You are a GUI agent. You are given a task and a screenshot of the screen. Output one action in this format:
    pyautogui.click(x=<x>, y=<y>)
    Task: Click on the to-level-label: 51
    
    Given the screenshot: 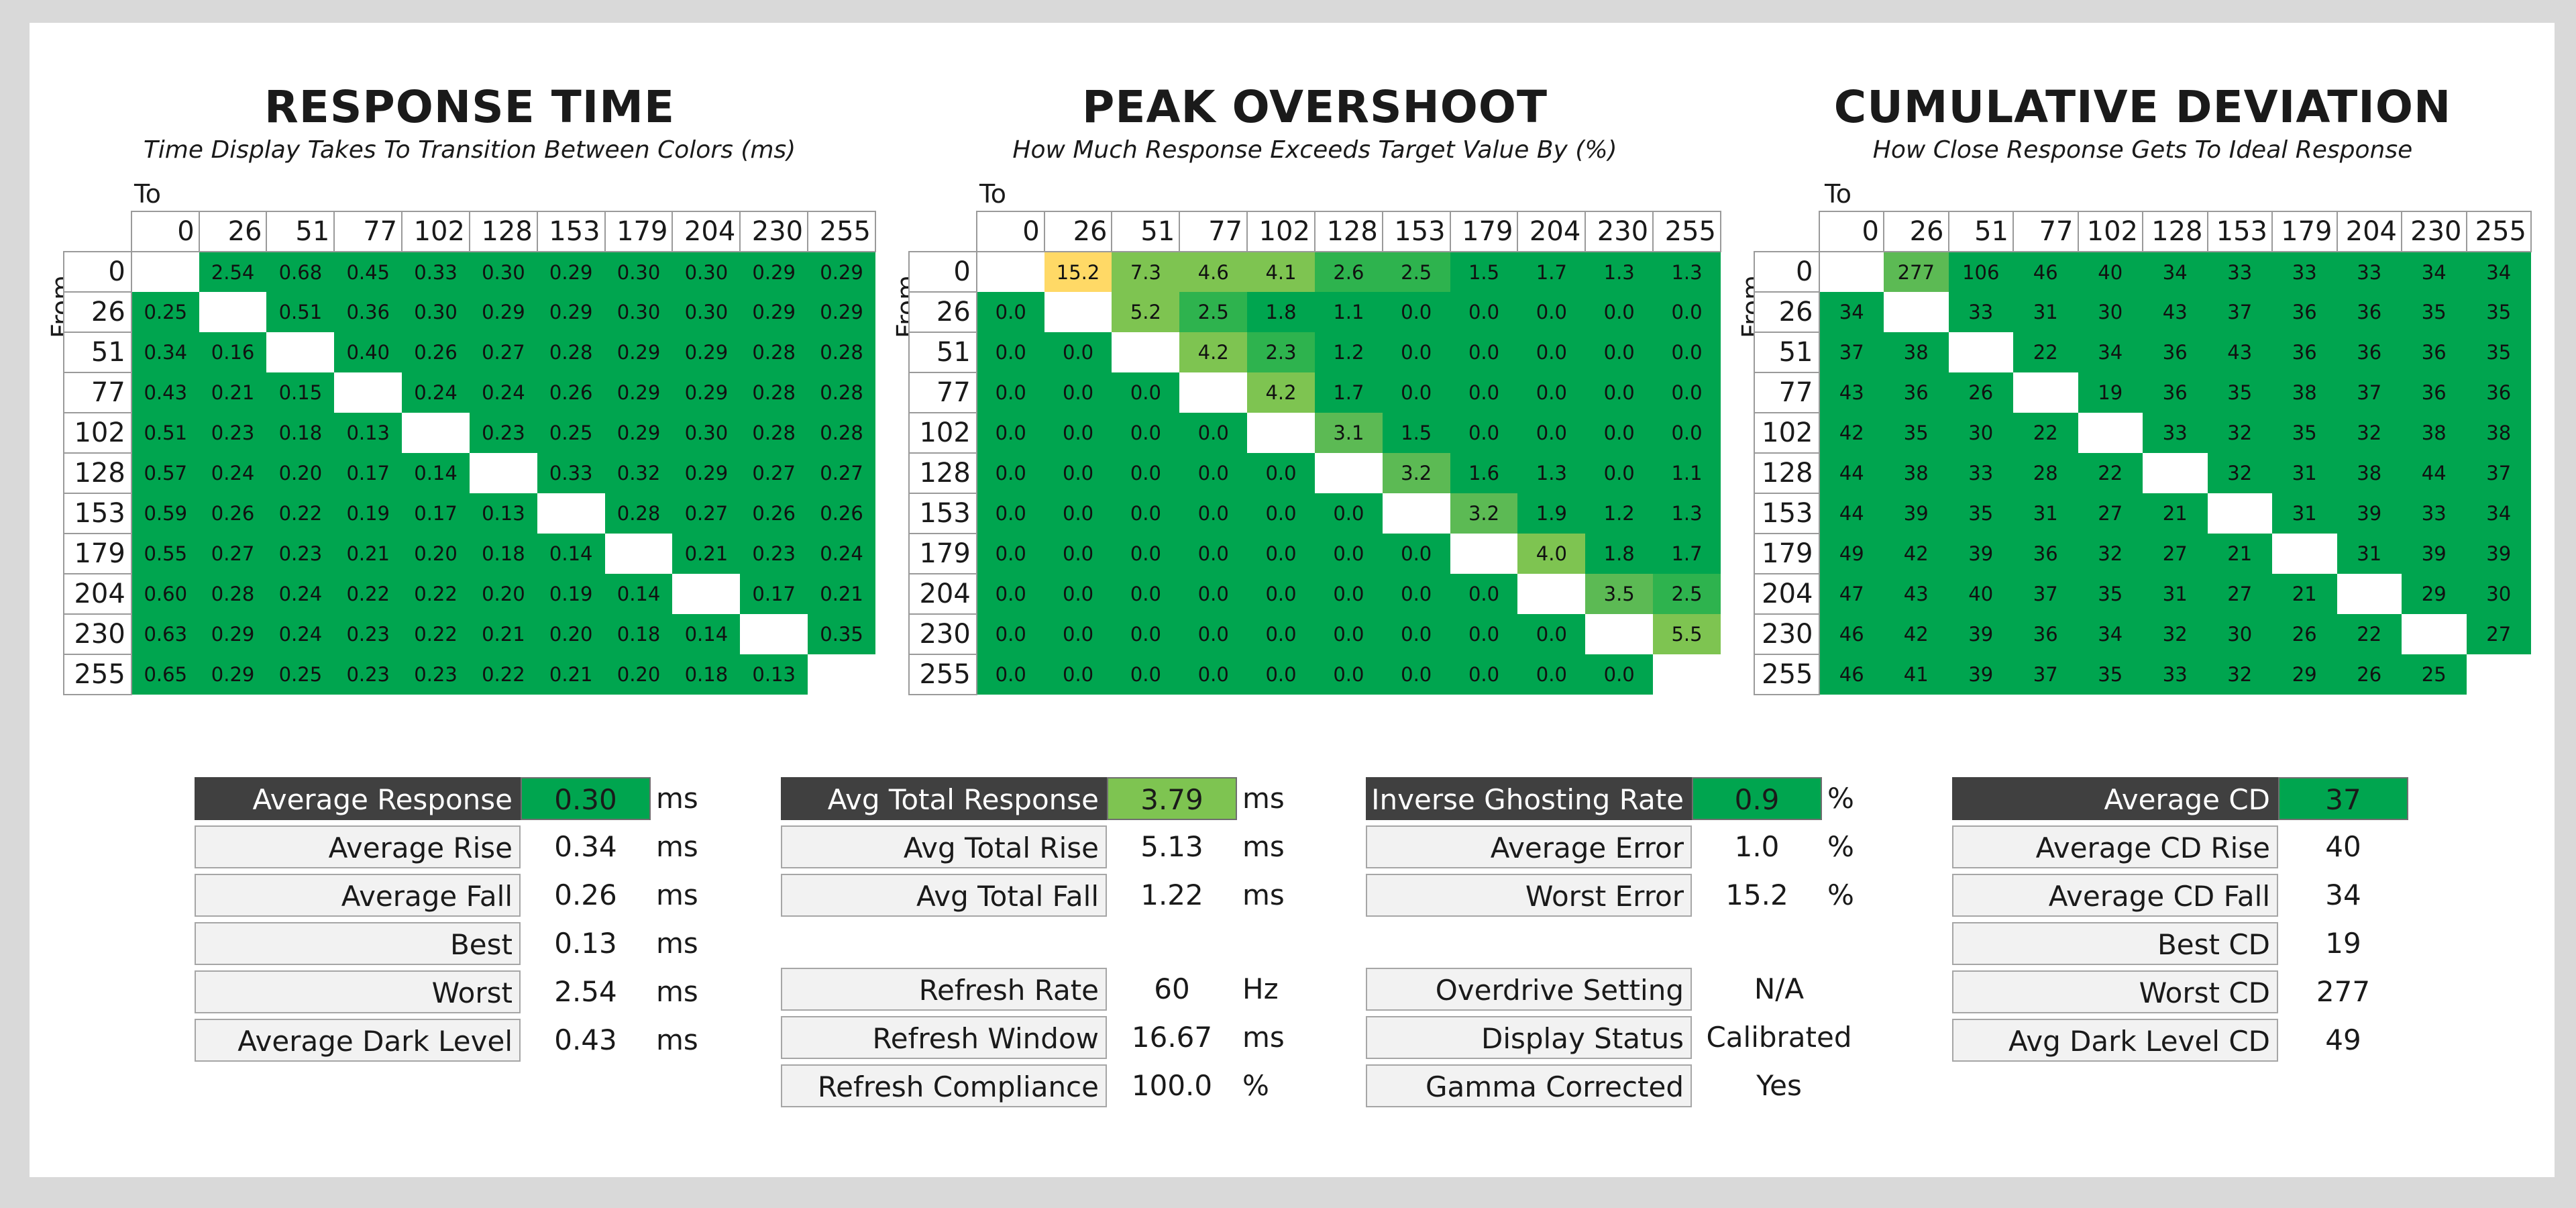 What is the action you would take?
    pyautogui.click(x=1980, y=231)
    